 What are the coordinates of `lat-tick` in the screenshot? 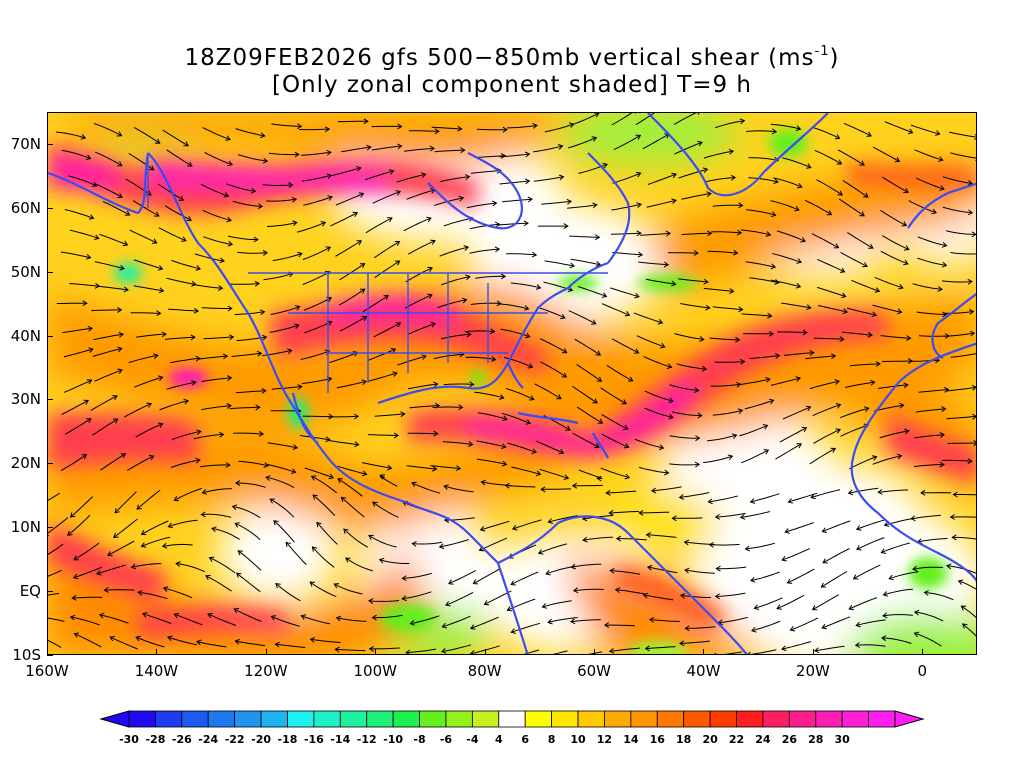 It's located at (50, 144).